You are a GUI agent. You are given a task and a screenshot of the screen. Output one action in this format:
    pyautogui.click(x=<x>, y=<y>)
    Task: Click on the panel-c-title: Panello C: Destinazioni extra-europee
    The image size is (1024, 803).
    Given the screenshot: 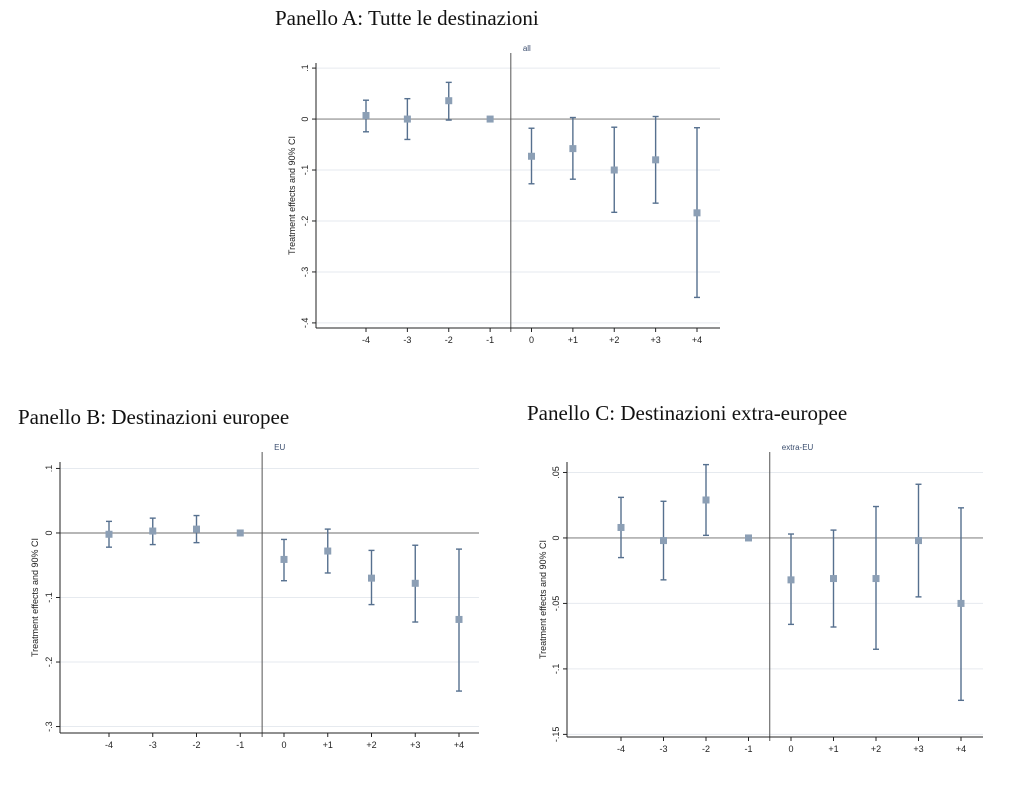 What is the action you would take?
    pyautogui.click(x=687, y=413)
    